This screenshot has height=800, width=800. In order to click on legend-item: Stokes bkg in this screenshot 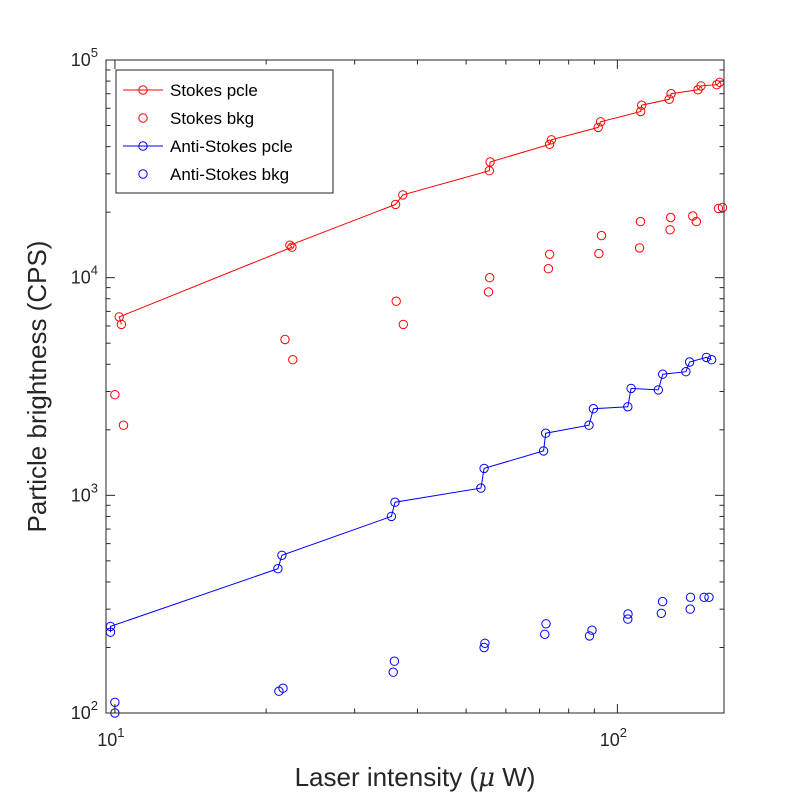, I will do `click(196, 118)`.